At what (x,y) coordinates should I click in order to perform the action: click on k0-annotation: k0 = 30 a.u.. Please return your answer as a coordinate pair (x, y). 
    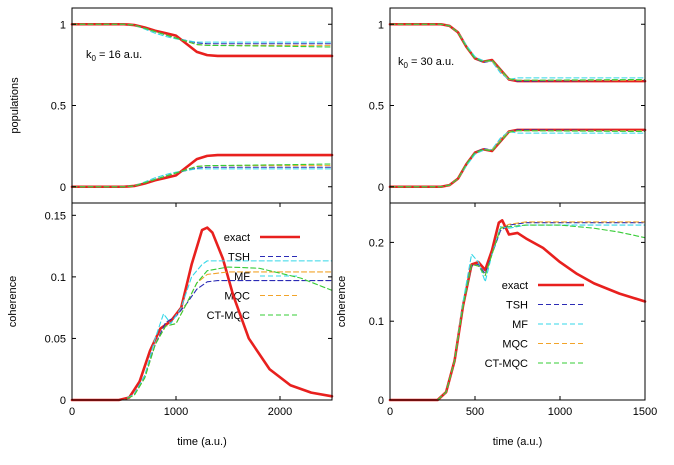
    Looking at the image, I should click on (426, 63).